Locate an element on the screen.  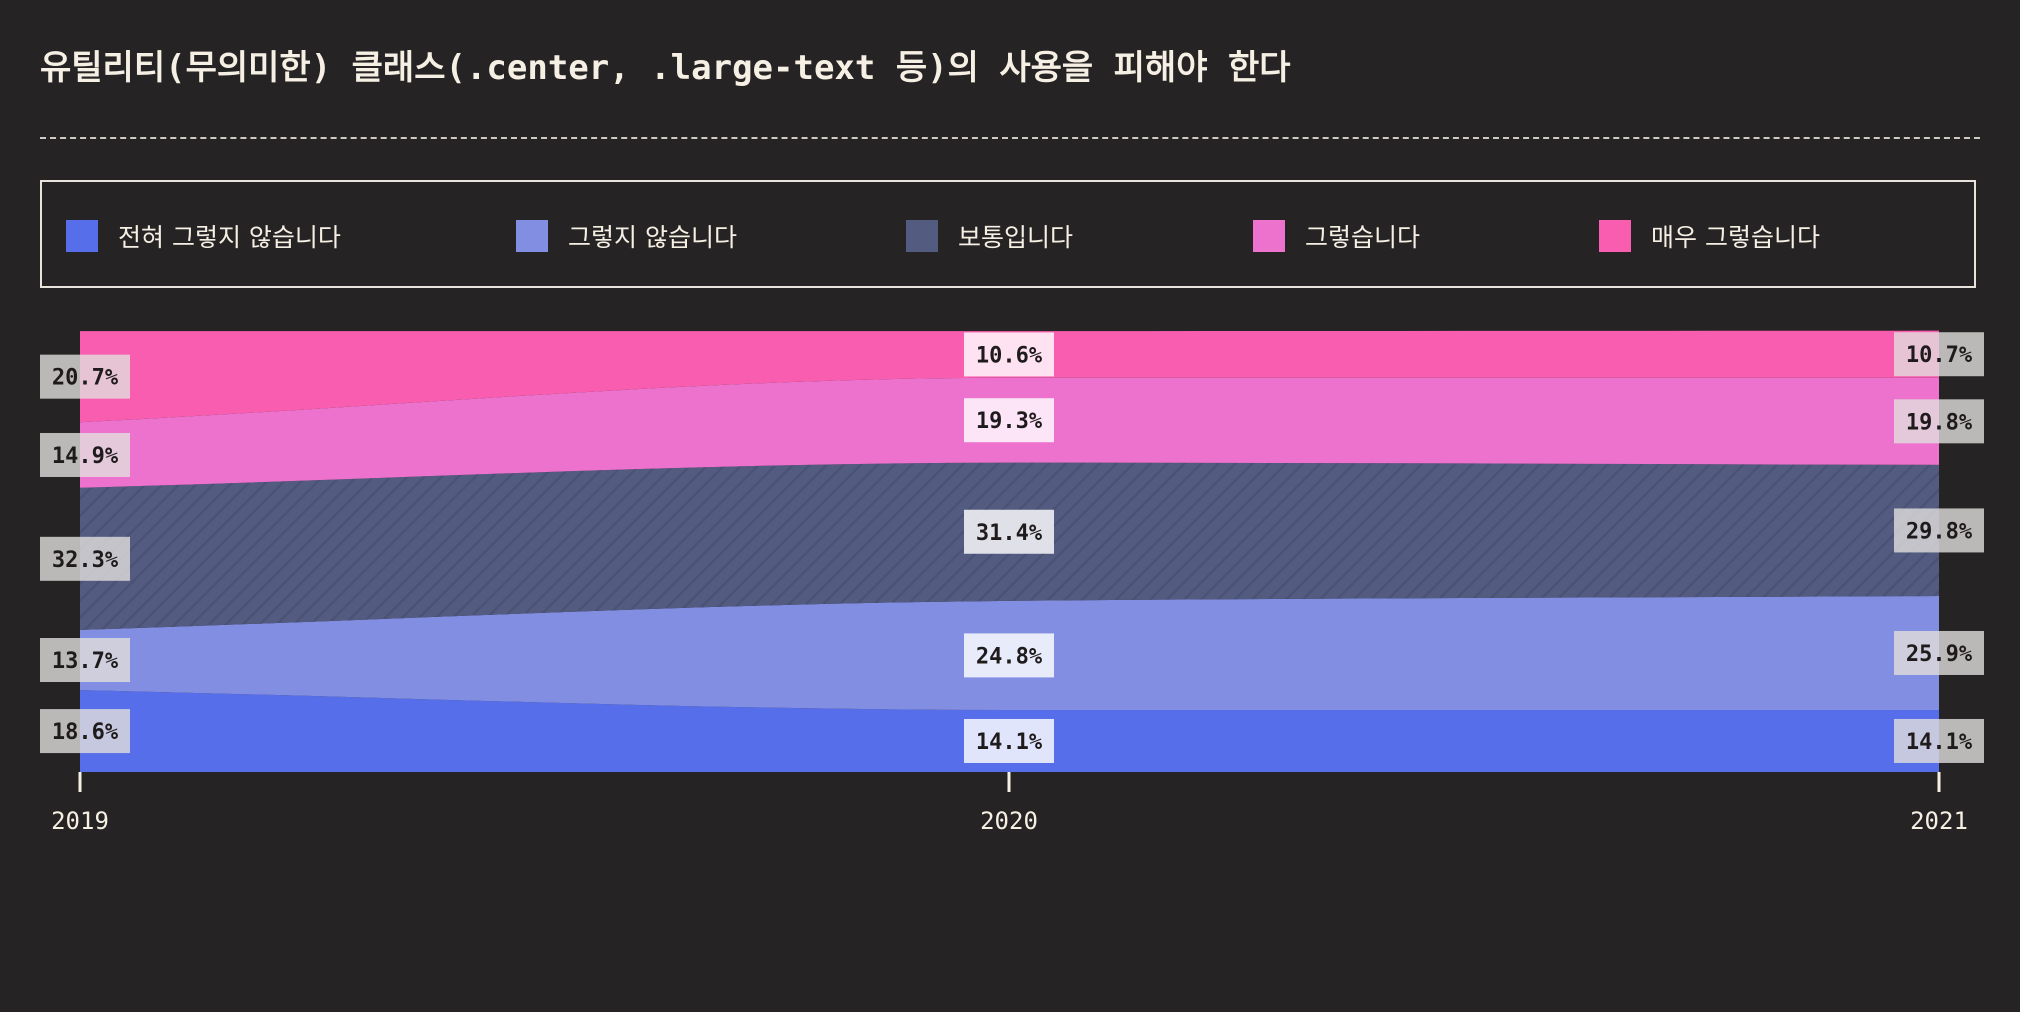
legend-label-strongly-disagree: 전혀 그렇지 않습니다 is located at coordinates (229, 237).